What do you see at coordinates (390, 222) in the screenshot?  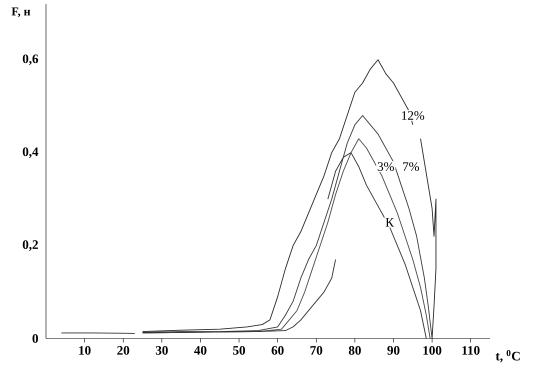 I see `annotation: К` at bounding box center [390, 222].